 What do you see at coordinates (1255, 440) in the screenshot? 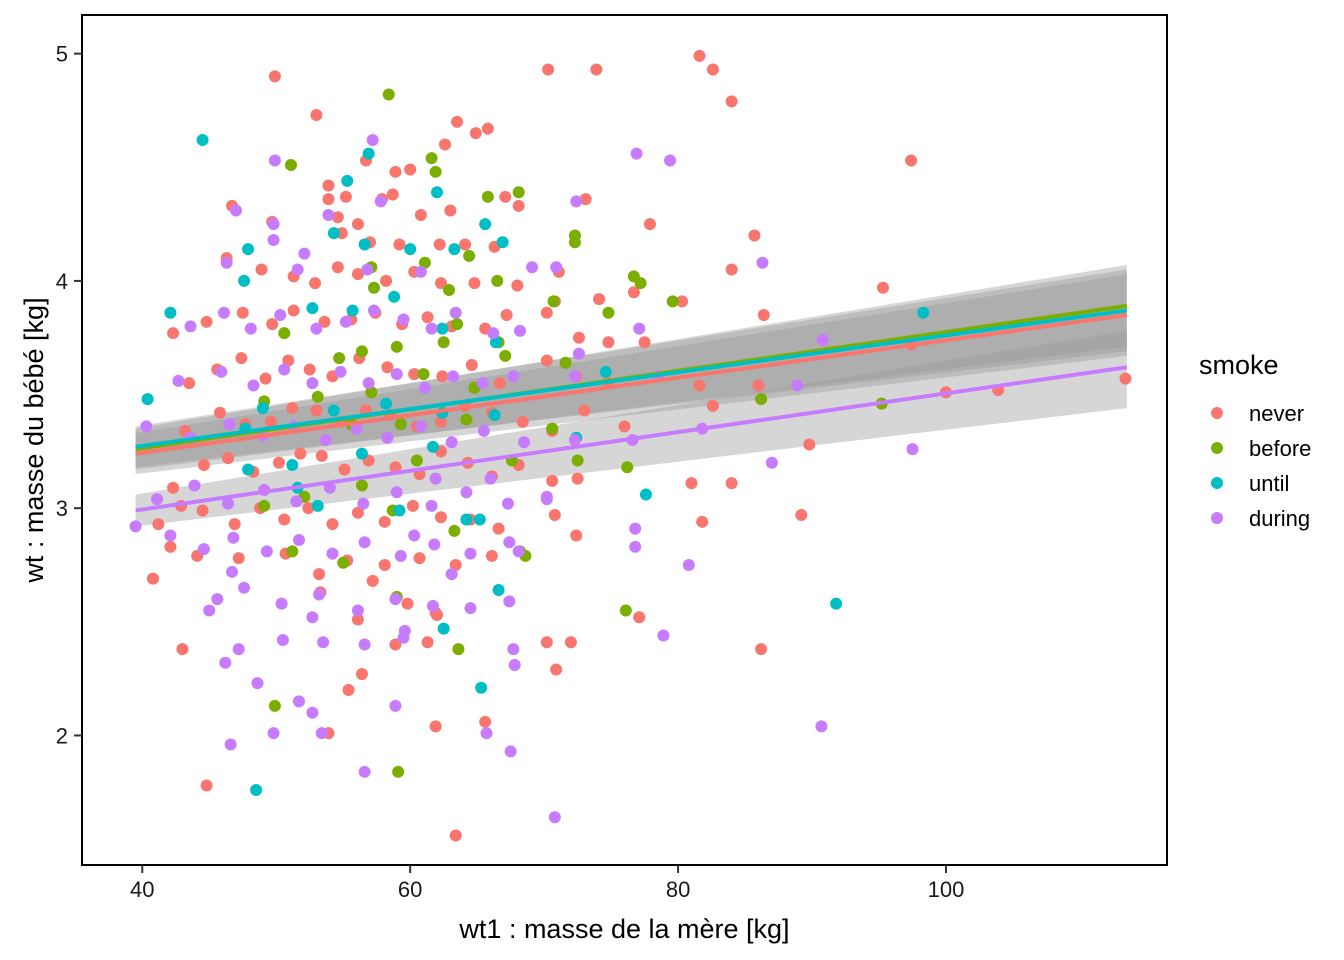
I see `legend: smoke never before until during` at bounding box center [1255, 440].